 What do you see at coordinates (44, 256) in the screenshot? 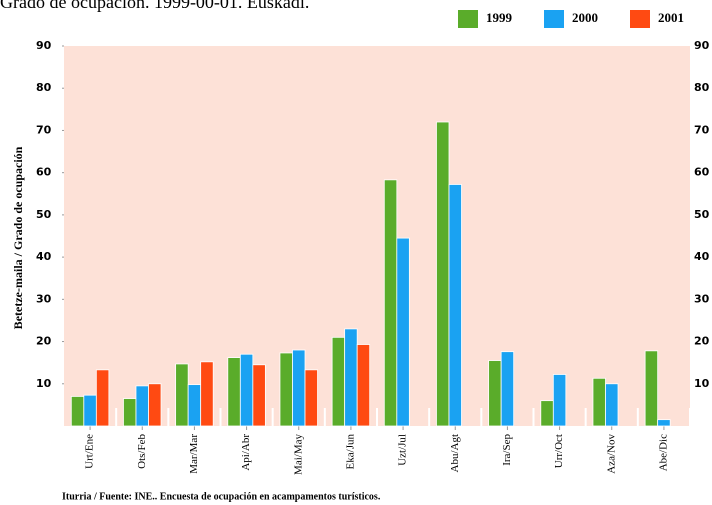
I see `y-tick-label: 40` at bounding box center [44, 256].